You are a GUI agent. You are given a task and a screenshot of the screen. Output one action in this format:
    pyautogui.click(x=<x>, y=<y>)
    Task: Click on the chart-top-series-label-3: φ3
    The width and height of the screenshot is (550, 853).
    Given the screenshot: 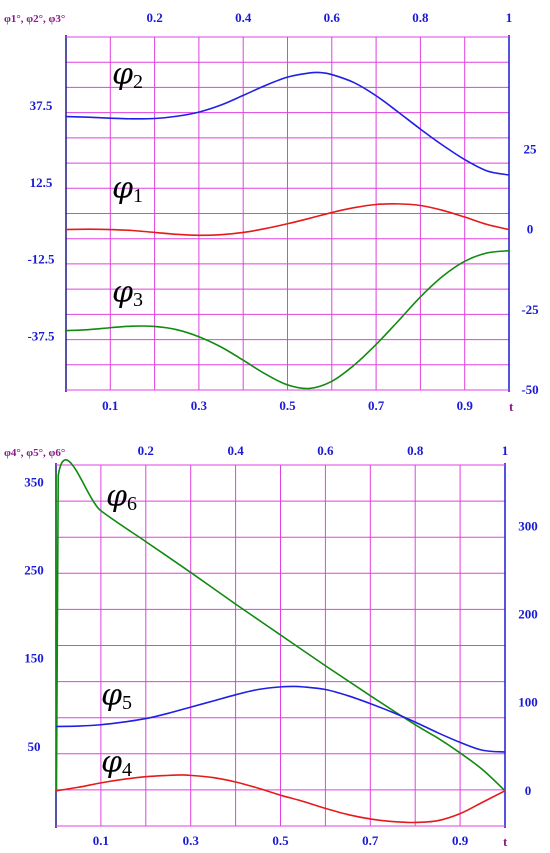 What is the action you would take?
    pyautogui.click(x=127, y=293)
    